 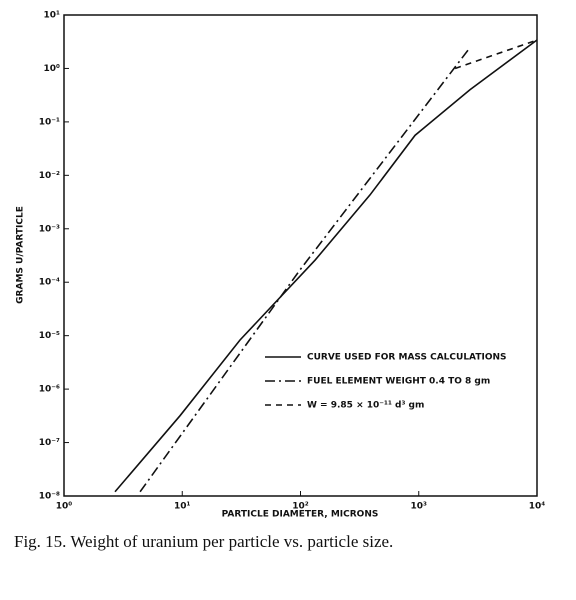 I want to click on legend-label: W = 9.85 × 10⁻¹¹ d³ gm, so click(x=365, y=406).